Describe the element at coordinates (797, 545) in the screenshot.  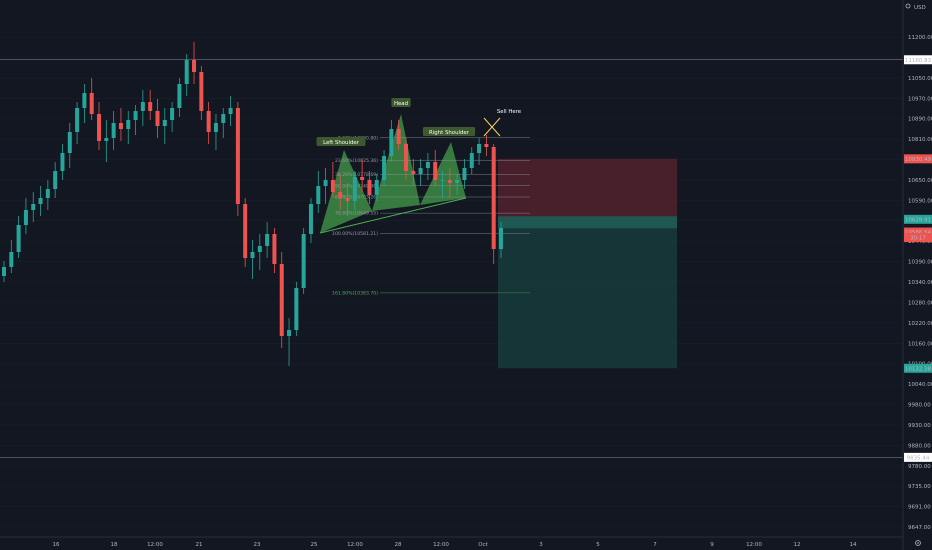
I see `x-tick-label: 12` at that location.